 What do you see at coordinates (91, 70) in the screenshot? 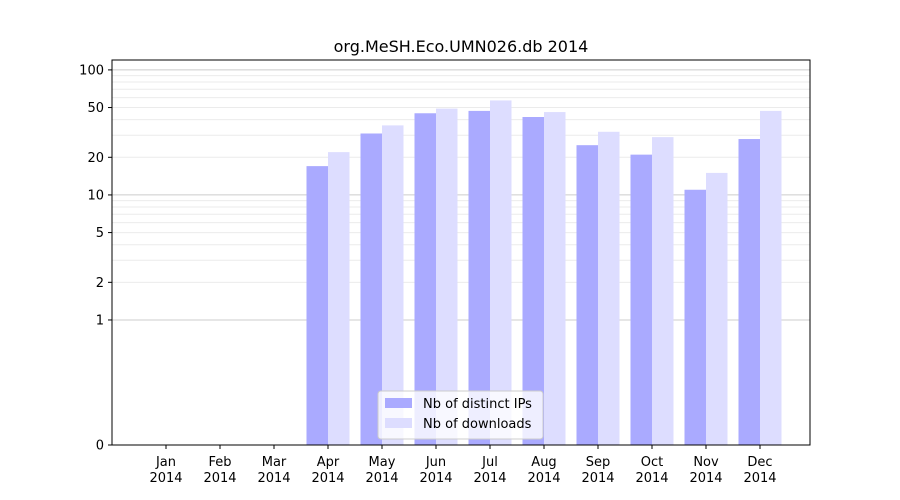
I see `y-tick-label: 100` at bounding box center [91, 70].